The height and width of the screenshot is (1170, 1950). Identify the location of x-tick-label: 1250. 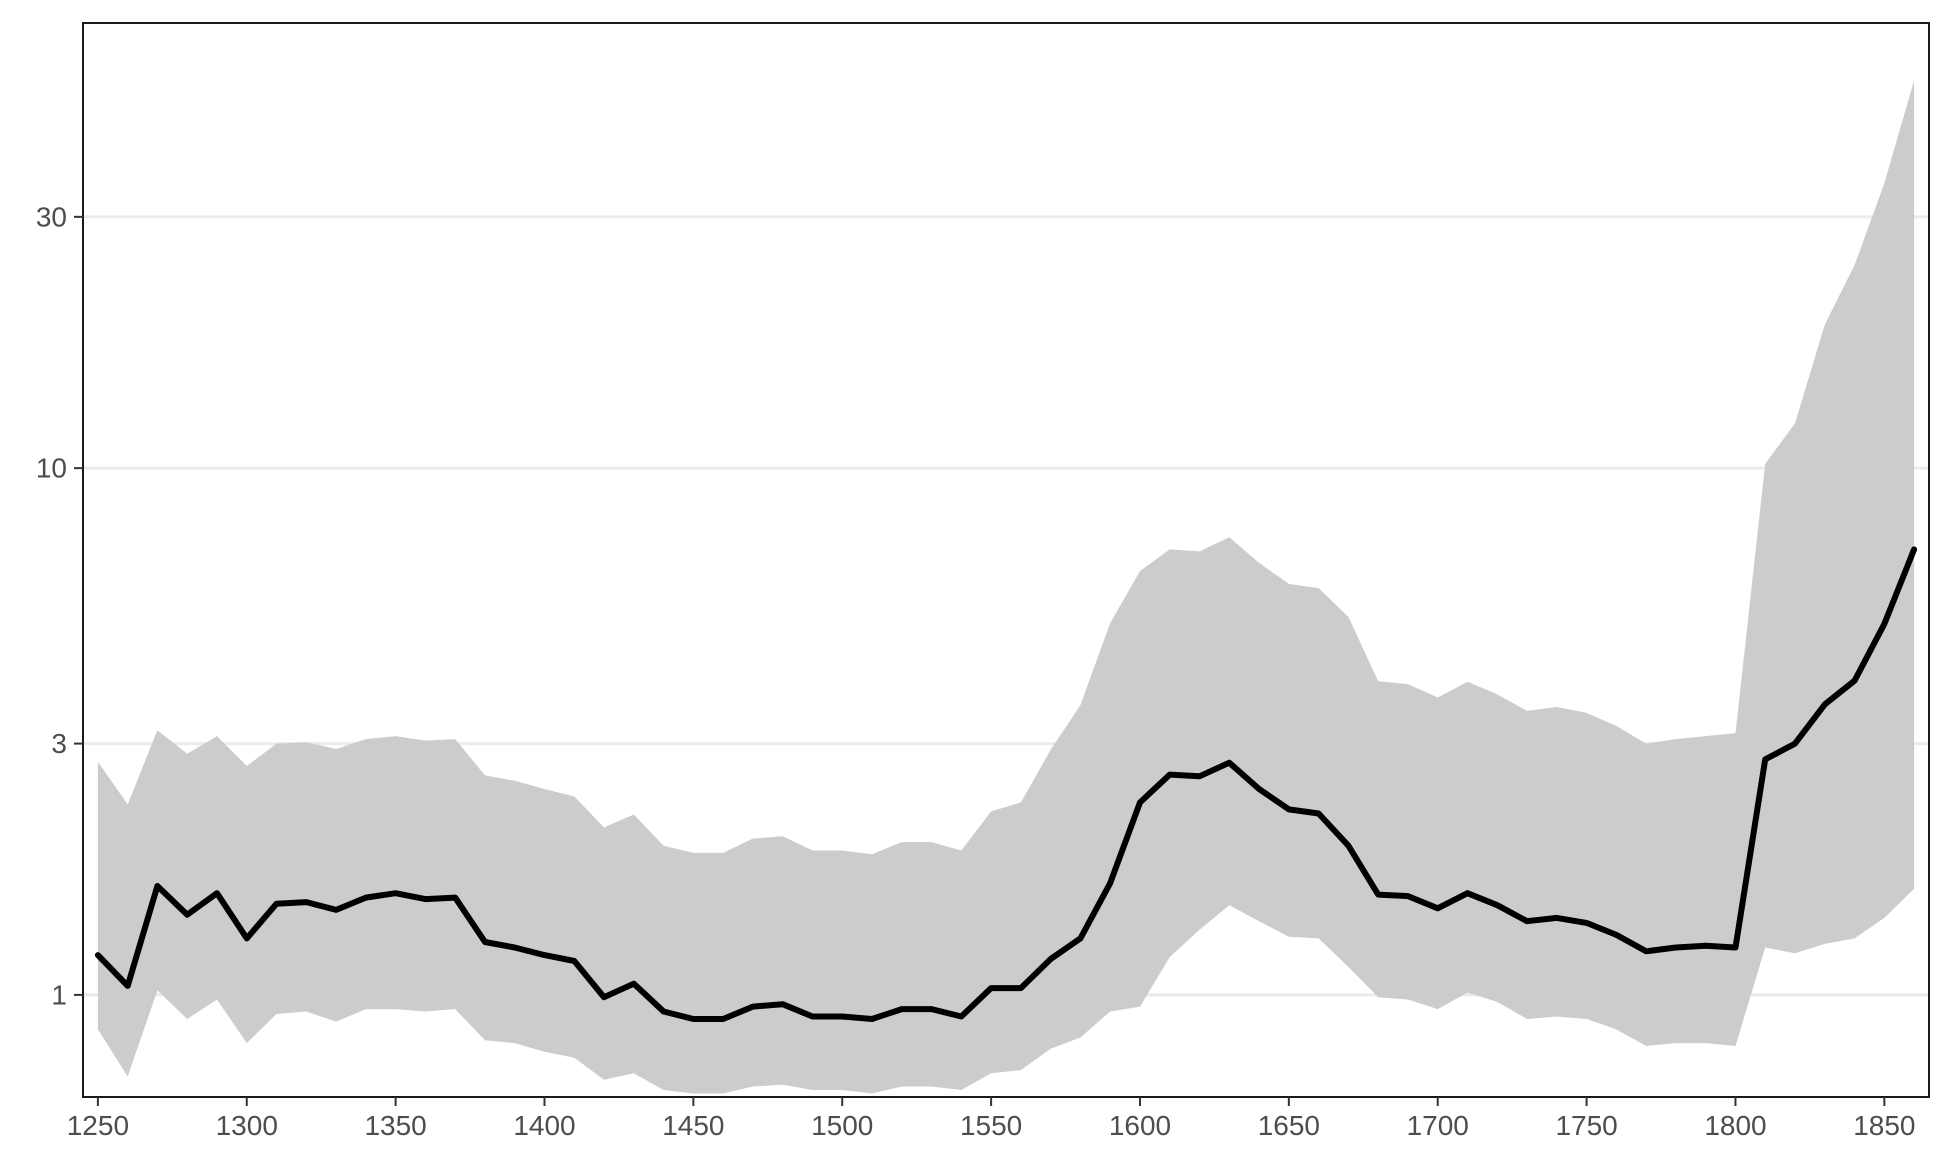
(98, 1125).